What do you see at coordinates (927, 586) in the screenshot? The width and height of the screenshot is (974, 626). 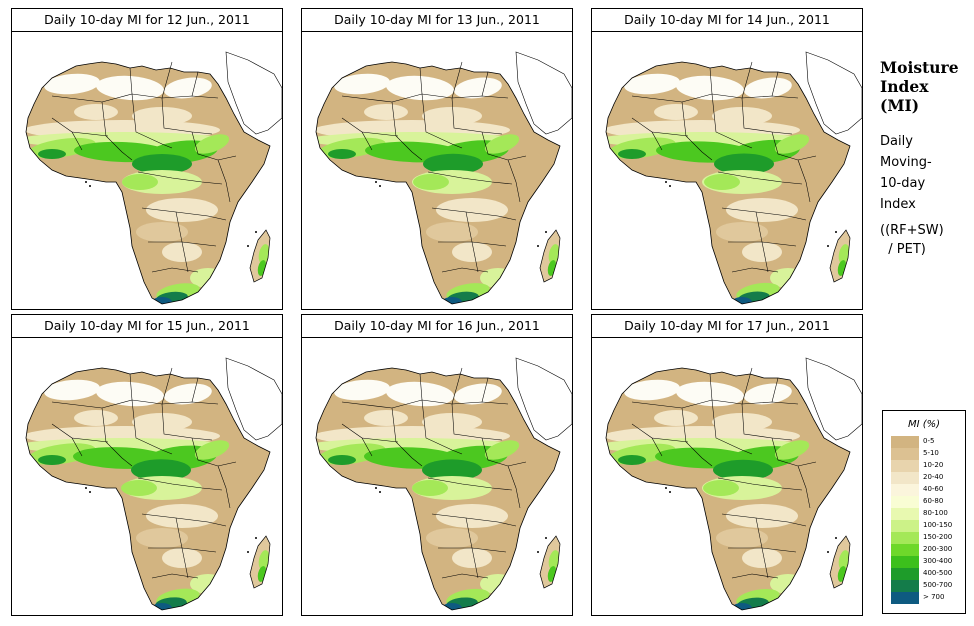 I see `legend-item: 500-700` at bounding box center [927, 586].